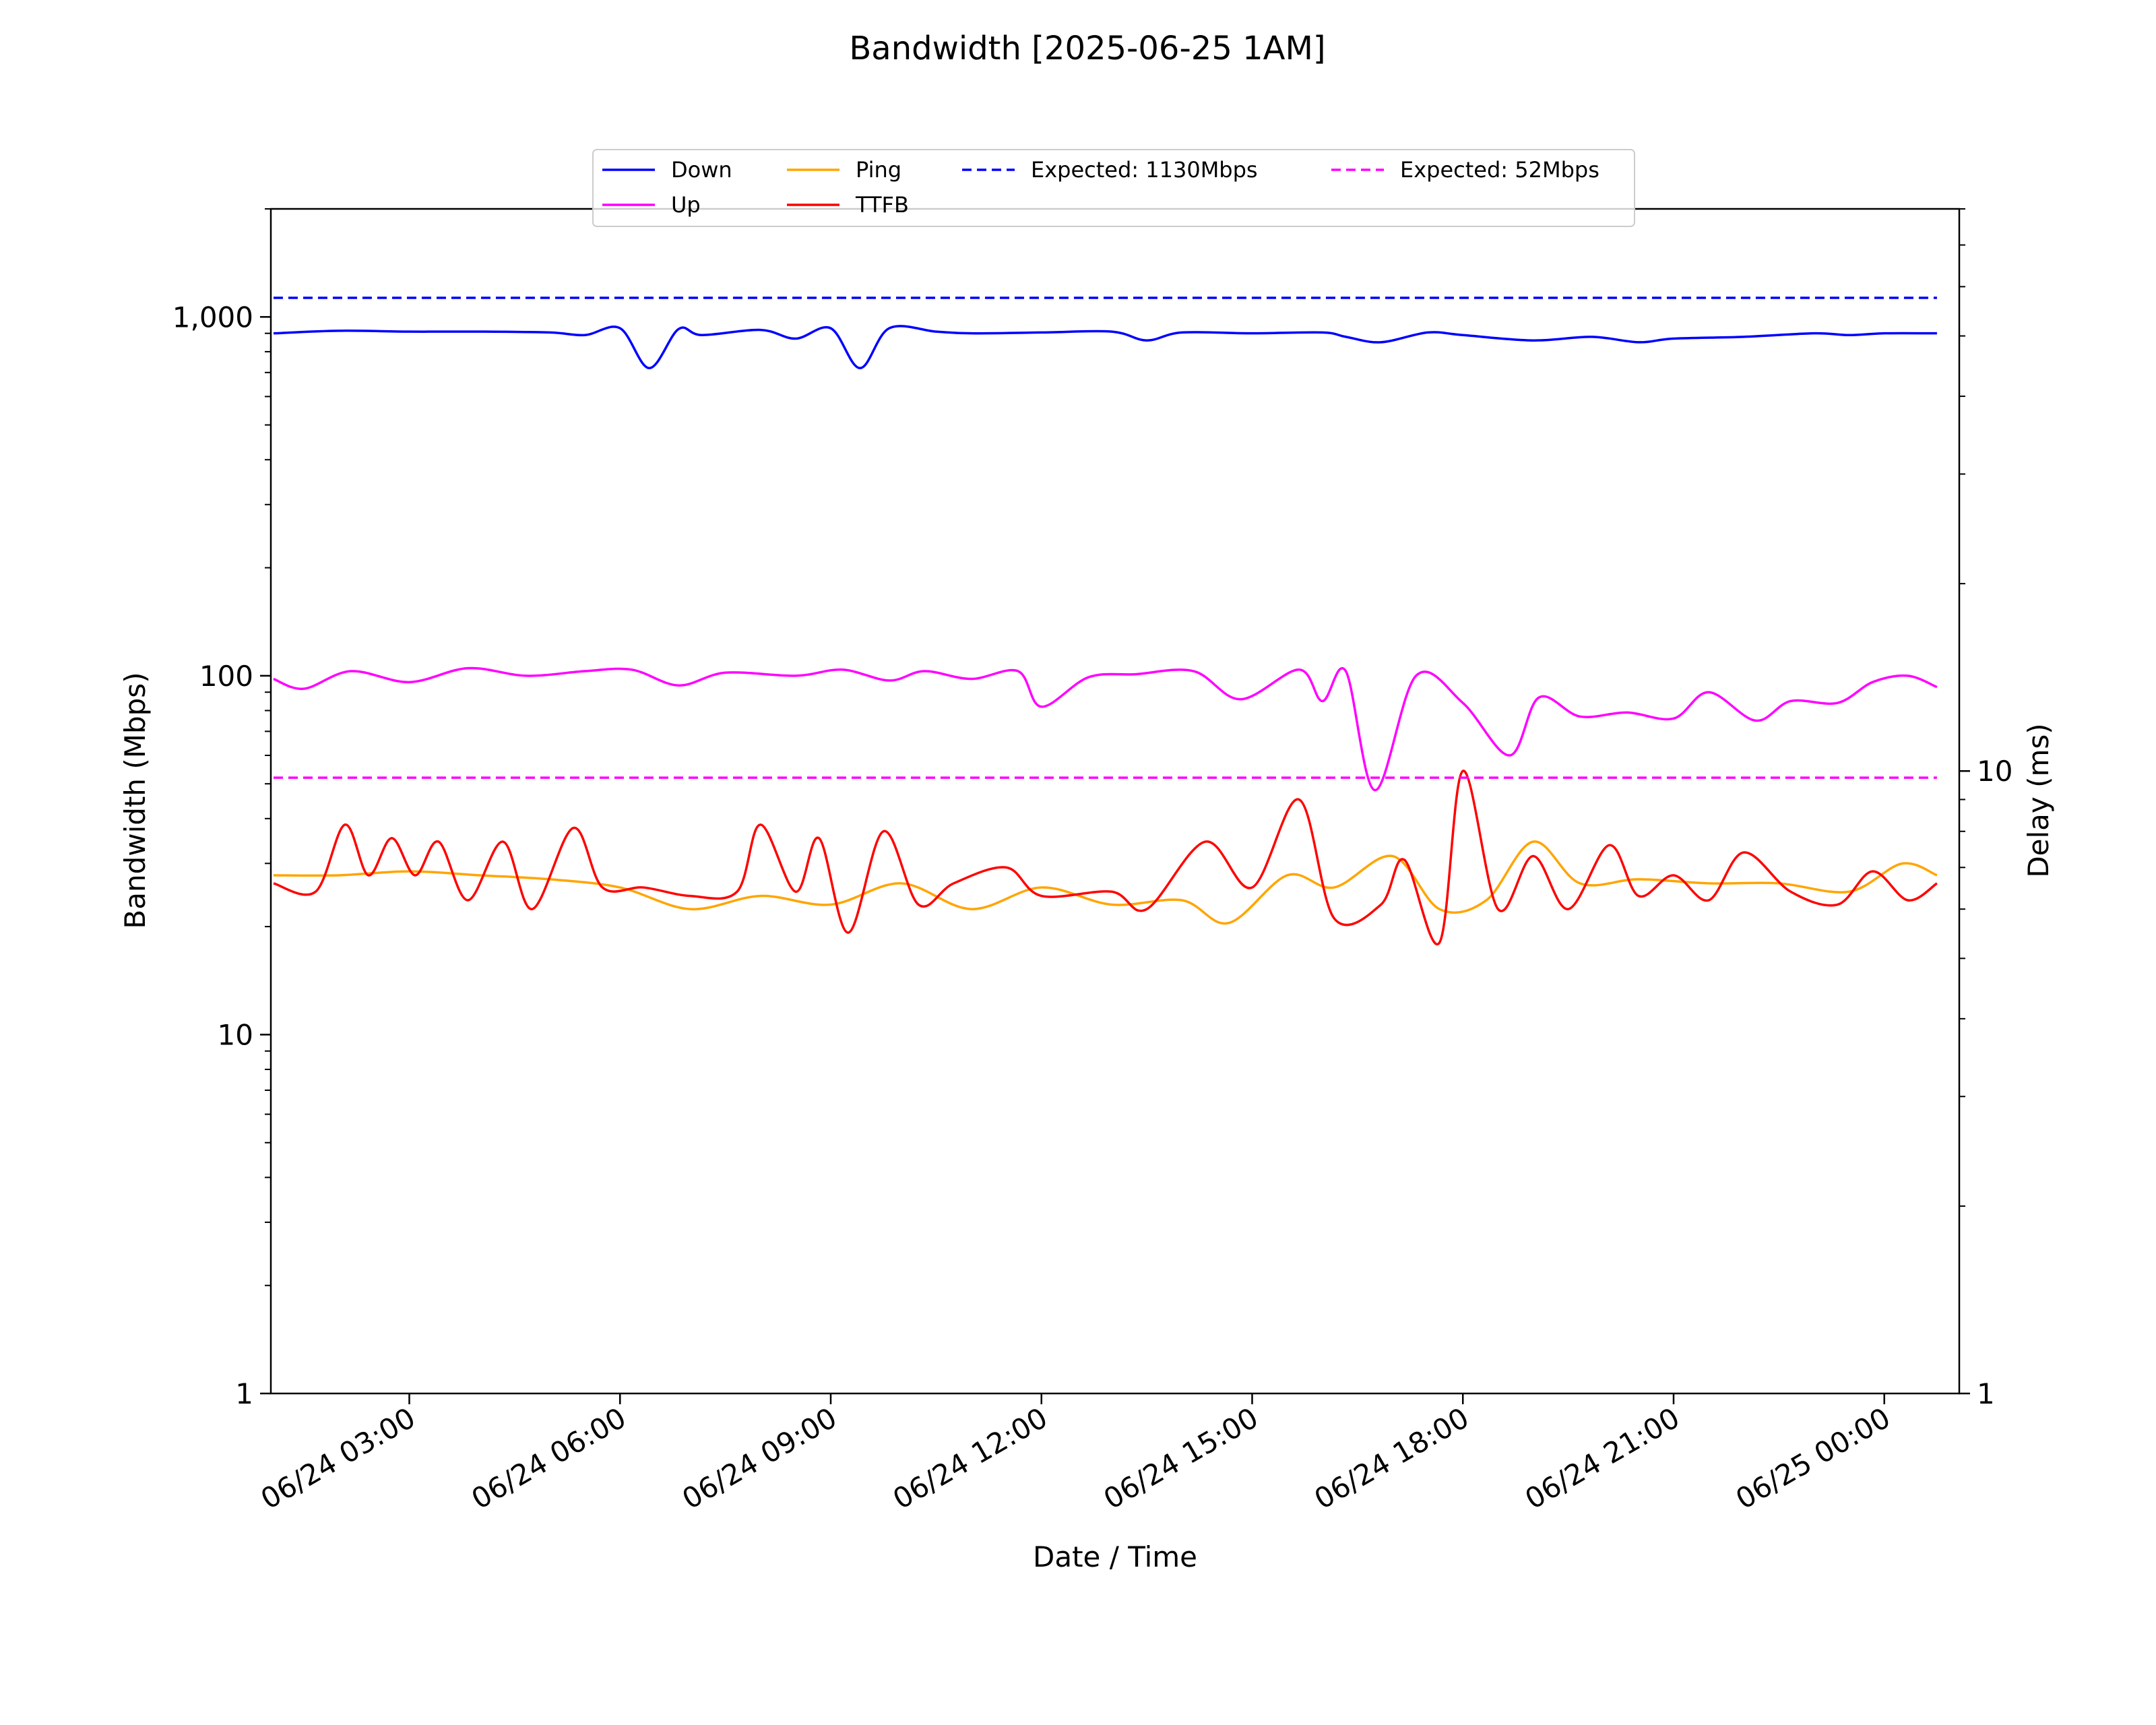 The width and height of the screenshot is (2156, 1725). What do you see at coordinates (1499, 170) in the screenshot?
I see `legend-label: Expected: 52Mbps` at bounding box center [1499, 170].